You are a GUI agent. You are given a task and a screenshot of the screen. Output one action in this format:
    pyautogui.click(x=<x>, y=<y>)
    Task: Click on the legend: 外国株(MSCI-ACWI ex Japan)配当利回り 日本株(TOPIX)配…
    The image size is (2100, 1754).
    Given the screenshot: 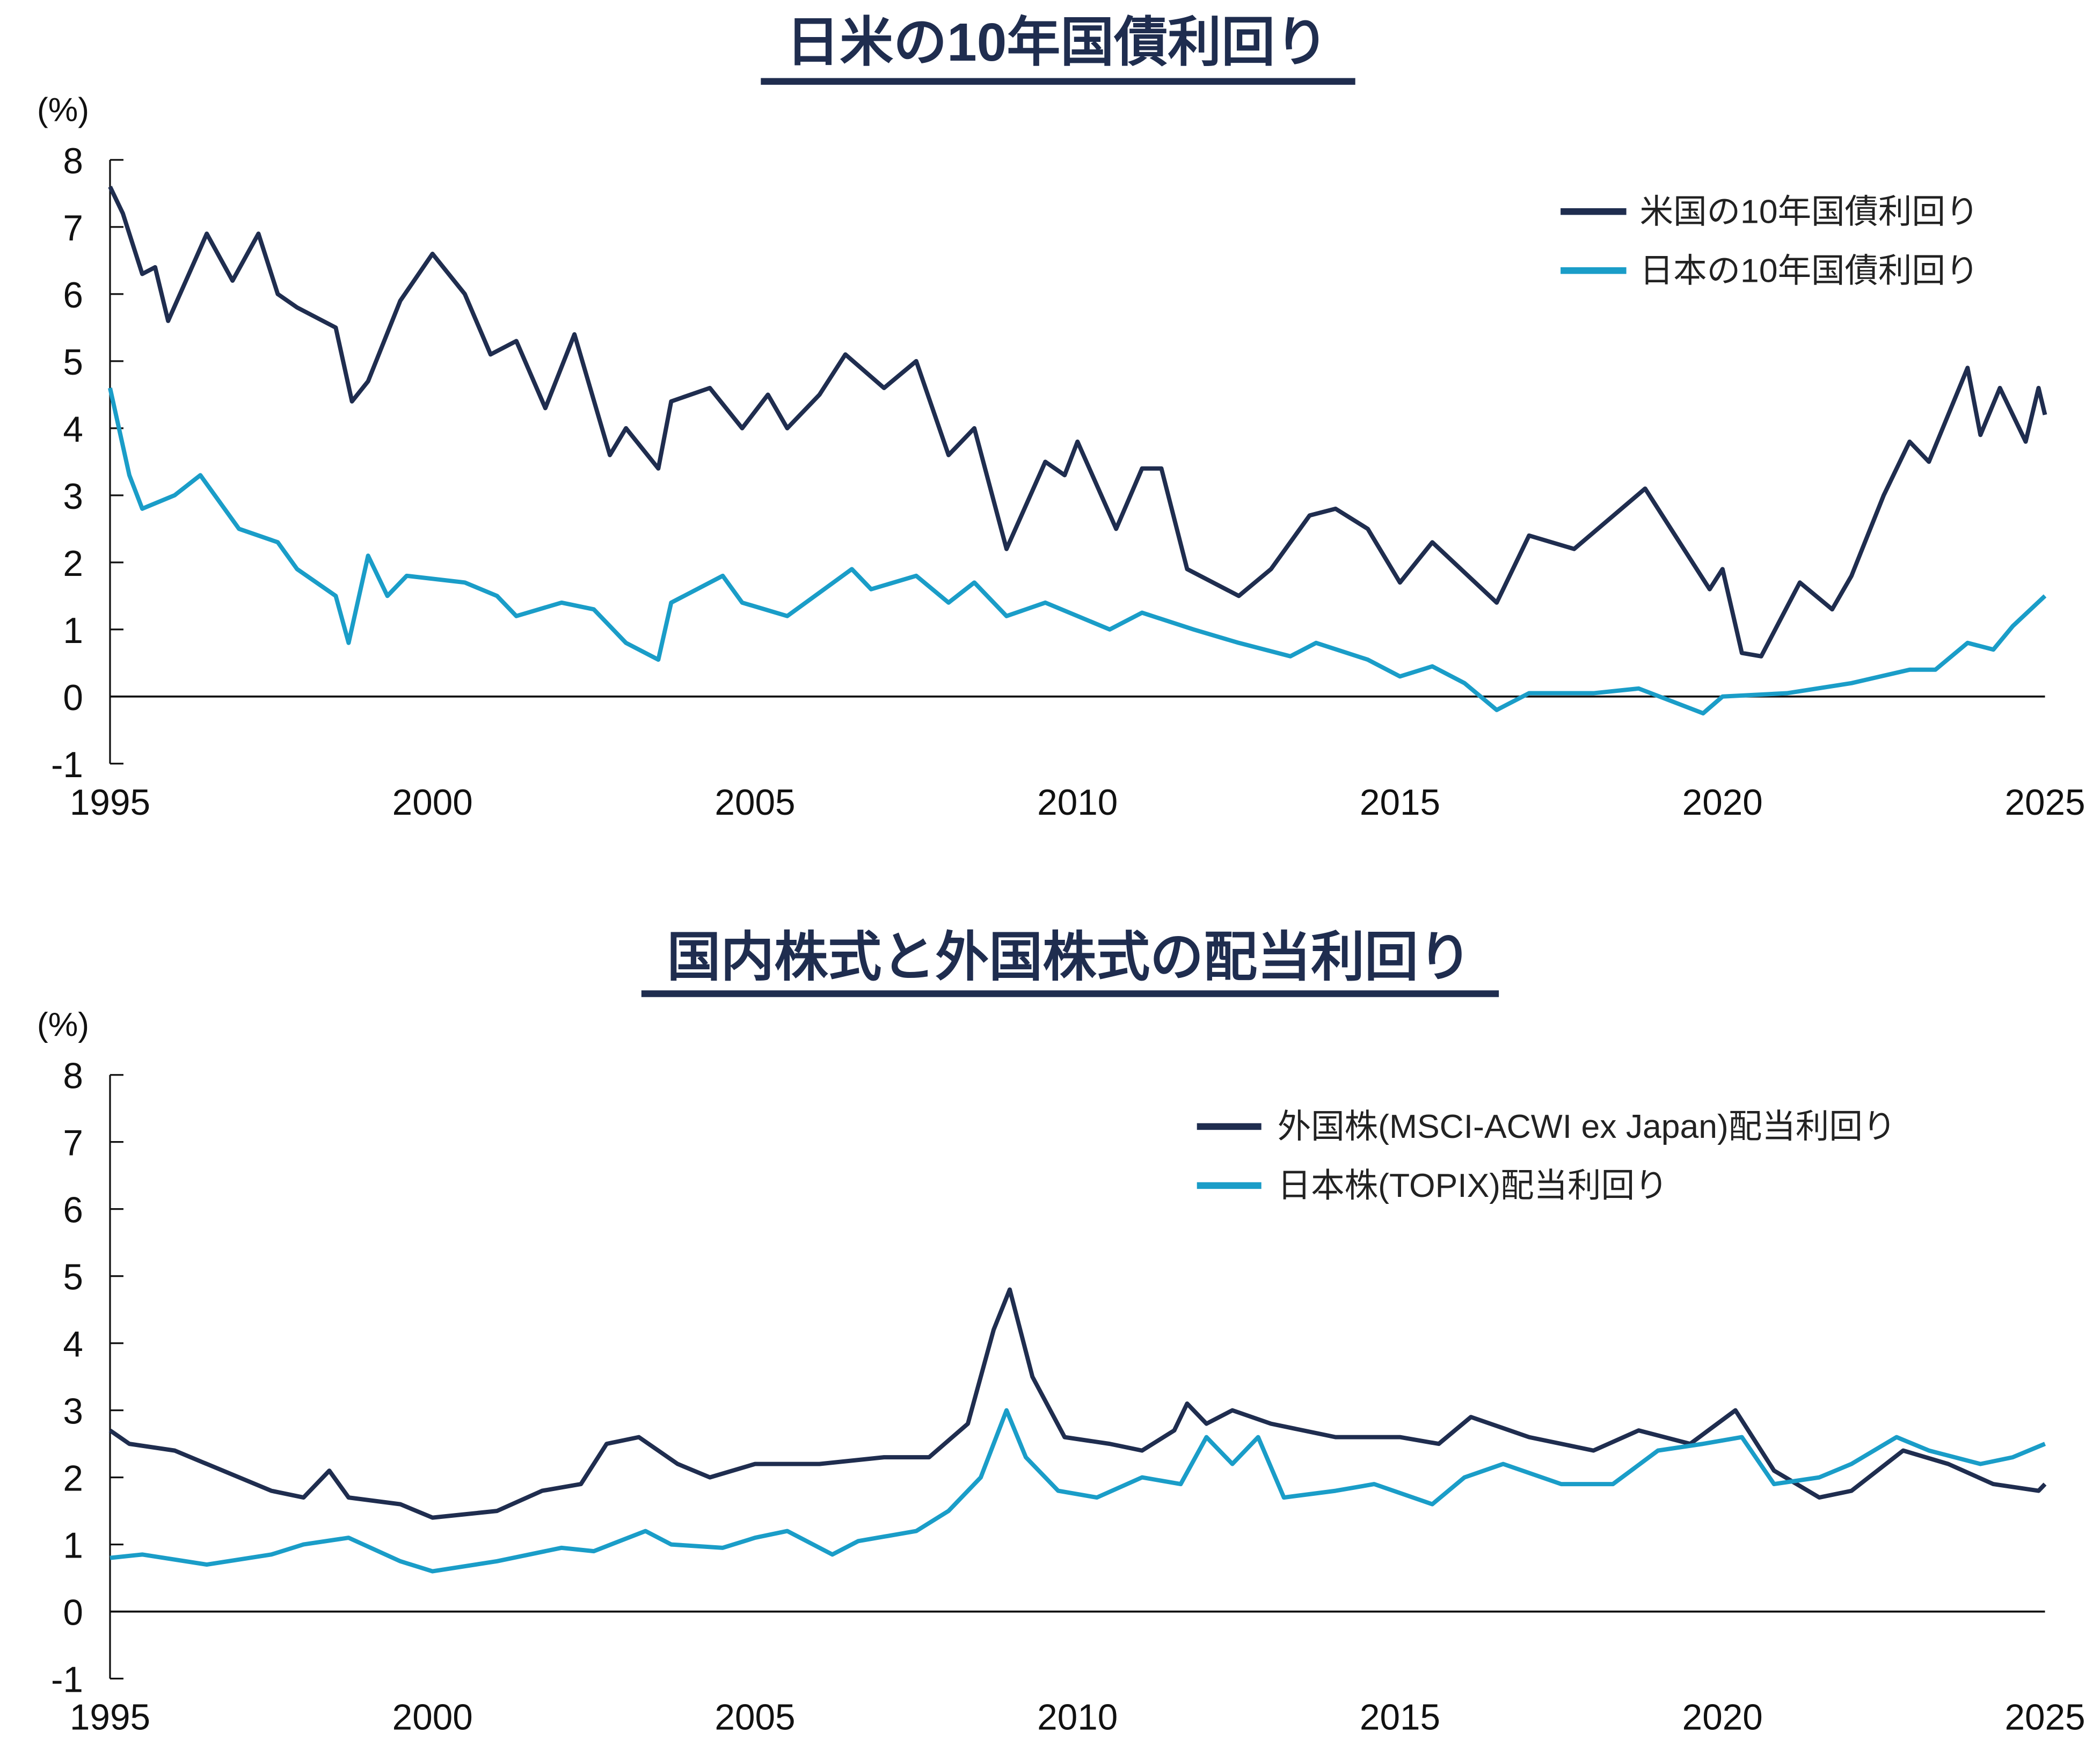 What is the action you would take?
    pyautogui.click(x=1547, y=1156)
    